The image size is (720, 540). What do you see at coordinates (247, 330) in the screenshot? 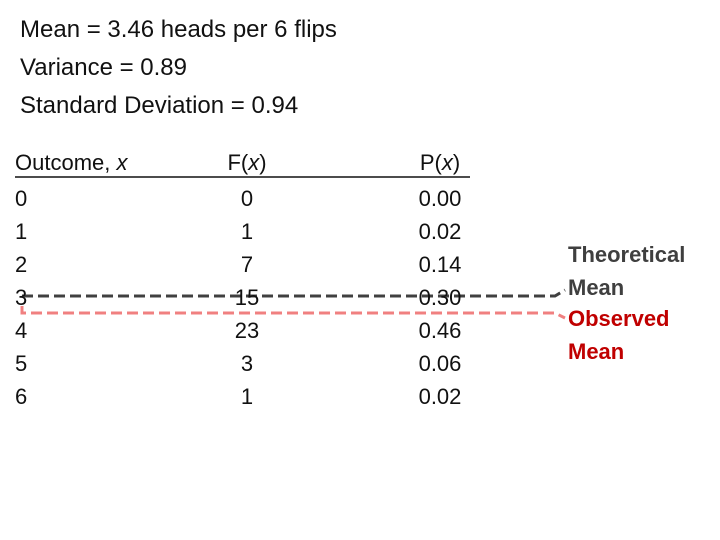
I see `table-cell: 23` at bounding box center [247, 330].